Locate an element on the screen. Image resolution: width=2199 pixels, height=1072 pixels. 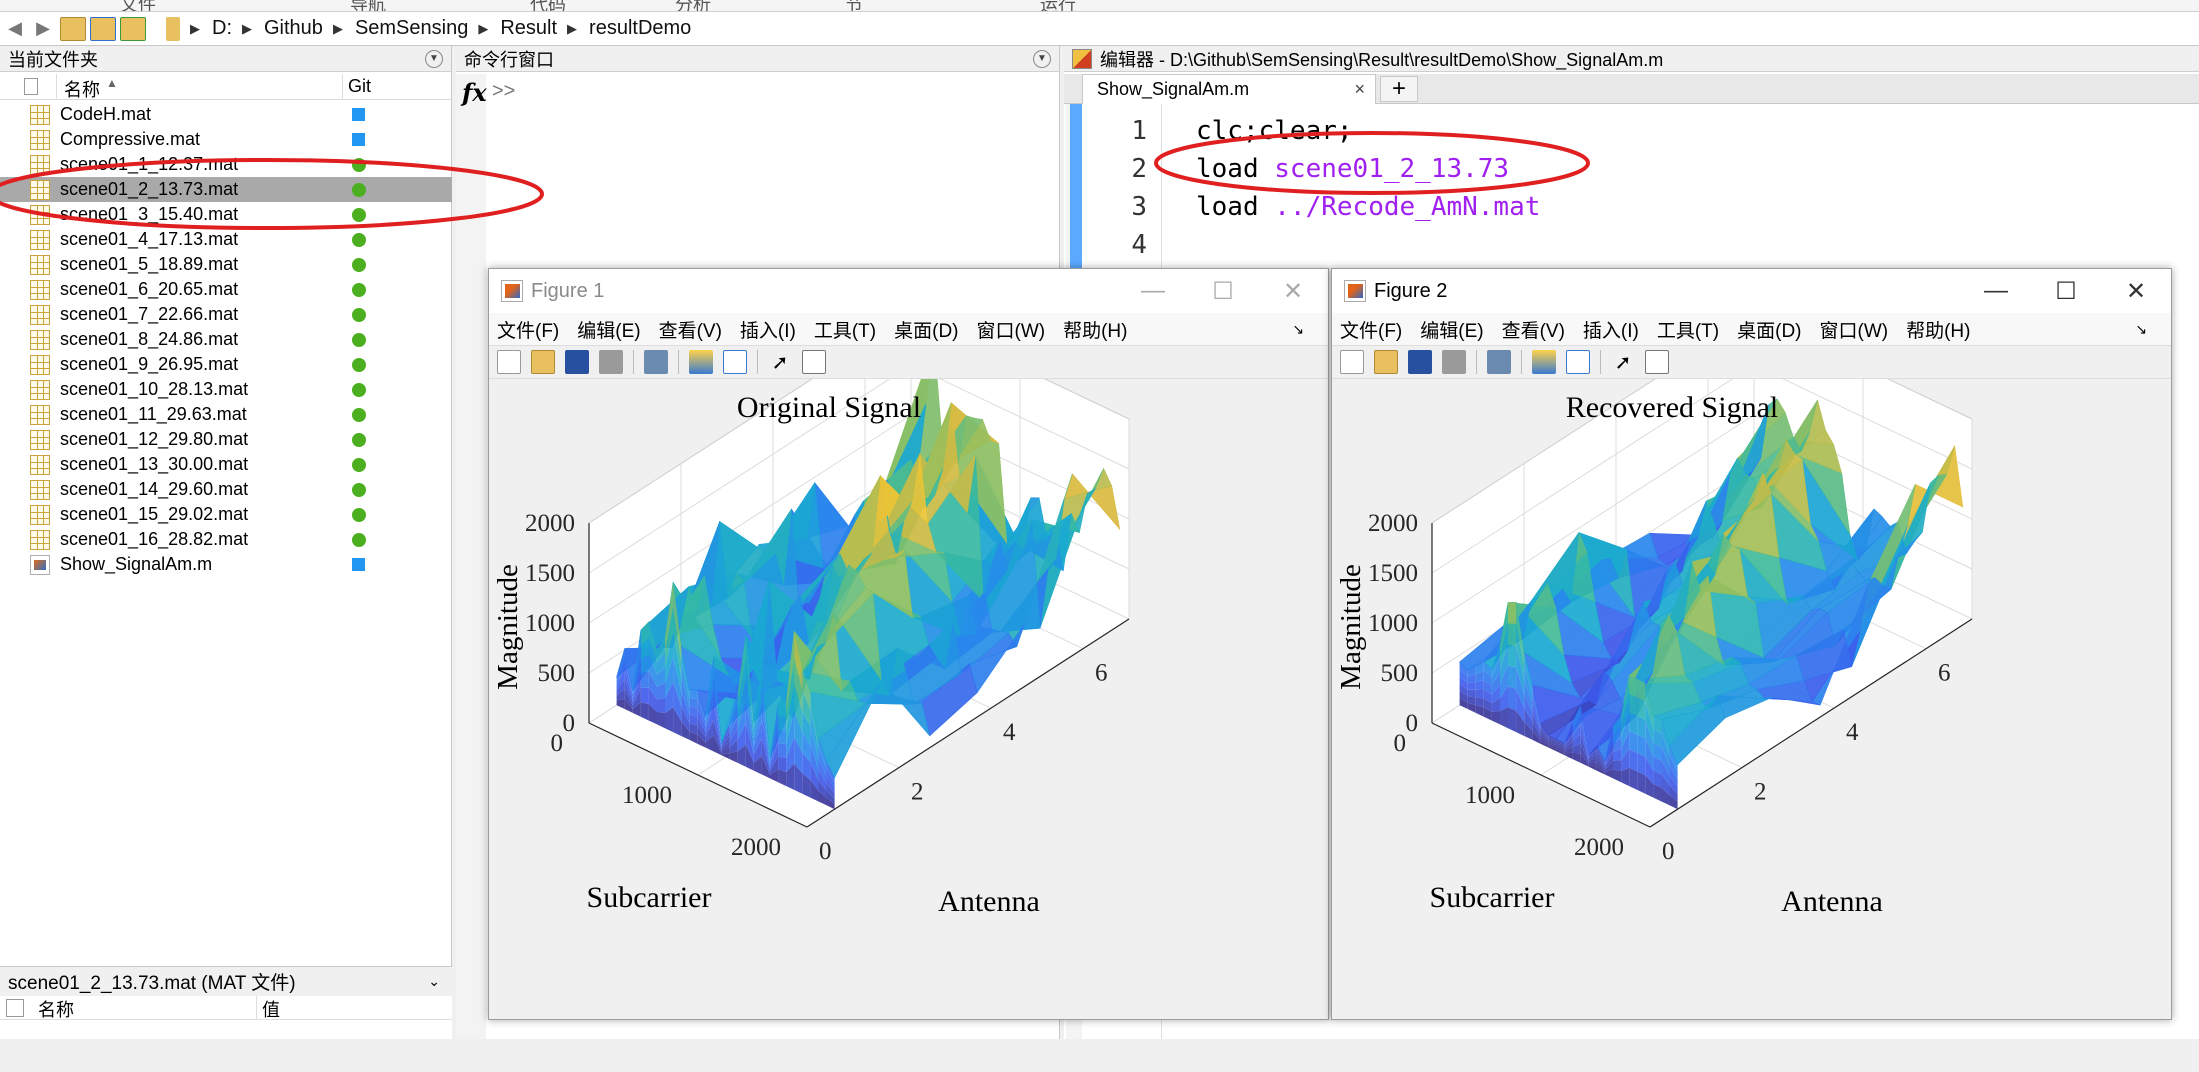
chevron-down-icon: ⌄ is located at coordinates (434, 981).